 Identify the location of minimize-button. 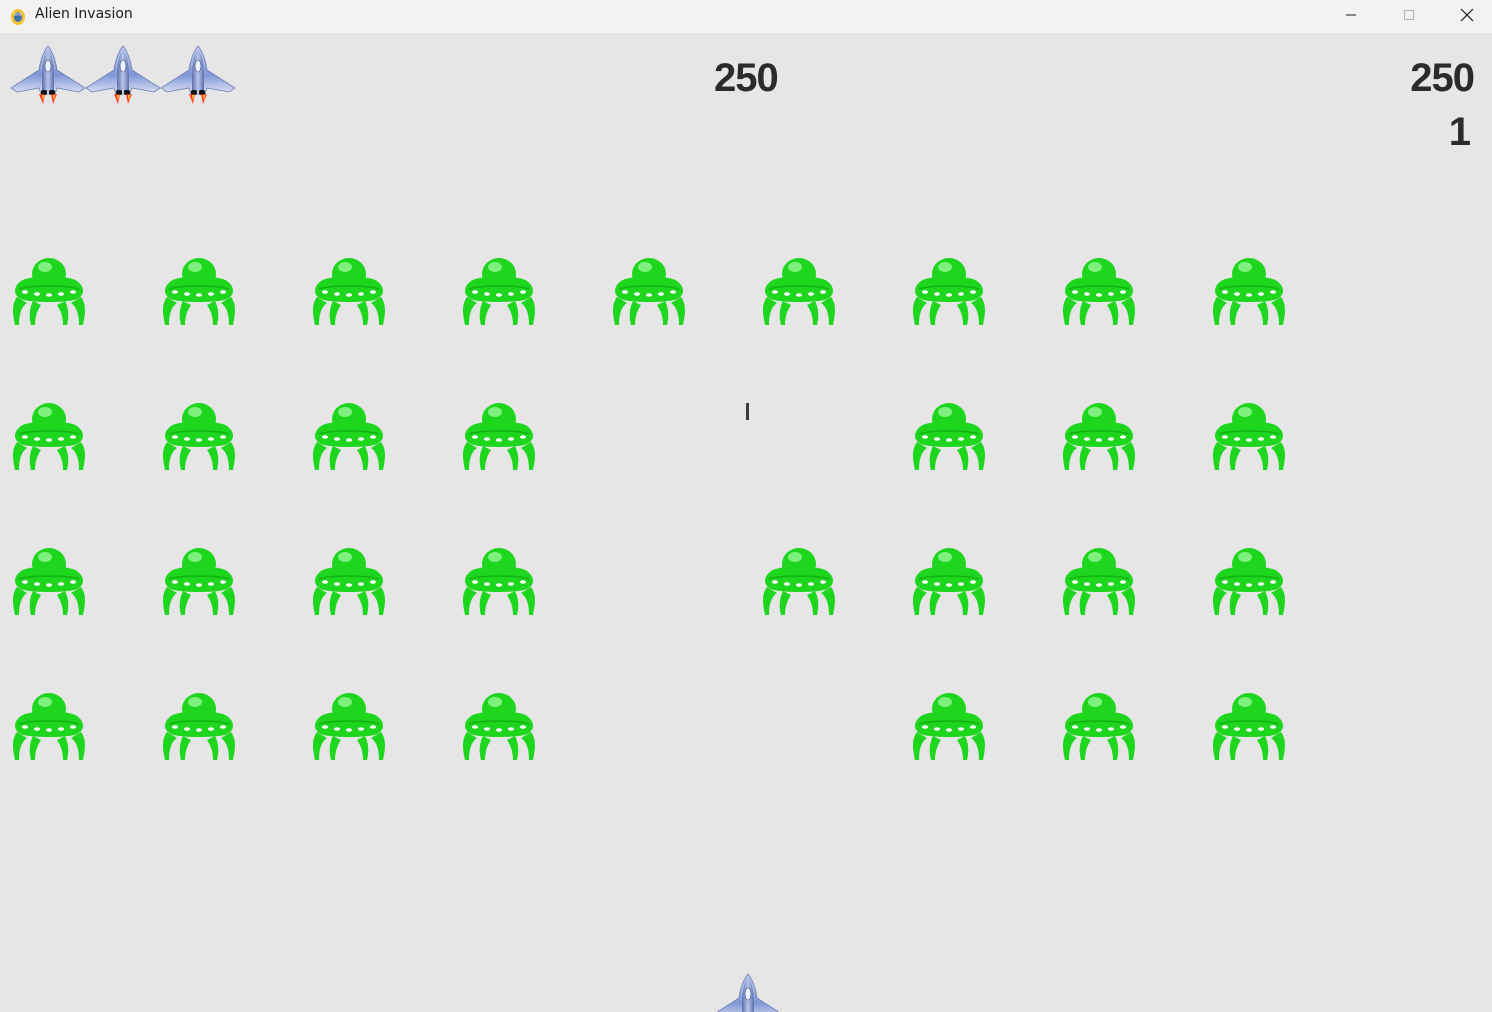
(1351, 15).